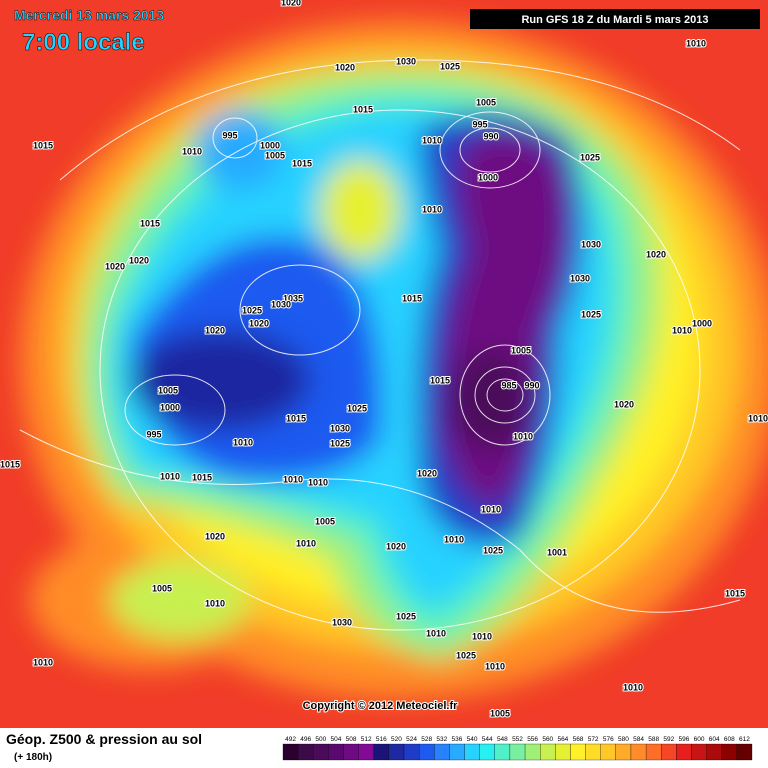 This screenshot has width=768, height=768. Describe the element at coordinates (532, 739) in the screenshot. I see `colorbar-label: 556` at that location.